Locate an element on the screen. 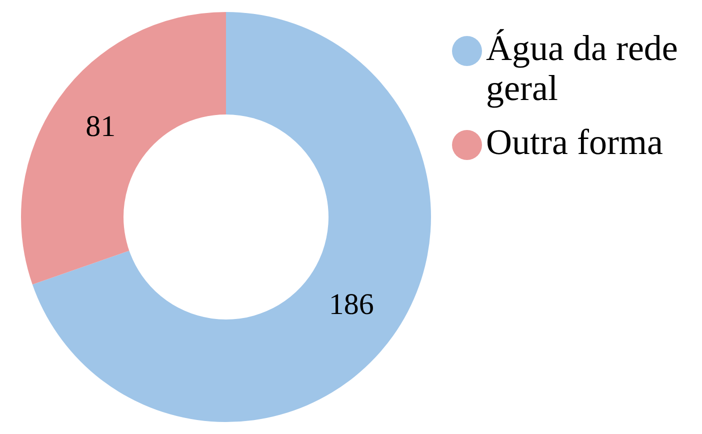 The image size is (702, 434). data-label: 81 is located at coordinates (101, 126).